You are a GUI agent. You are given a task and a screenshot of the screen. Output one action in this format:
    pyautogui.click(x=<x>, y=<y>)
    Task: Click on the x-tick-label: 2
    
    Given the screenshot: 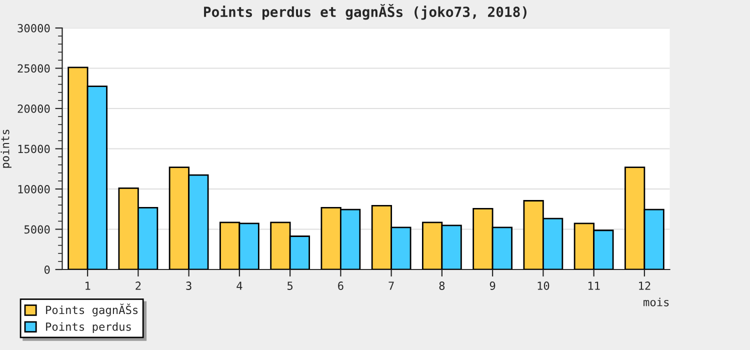 What is the action you would take?
    pyautogui.click(x=138, y=286)
    